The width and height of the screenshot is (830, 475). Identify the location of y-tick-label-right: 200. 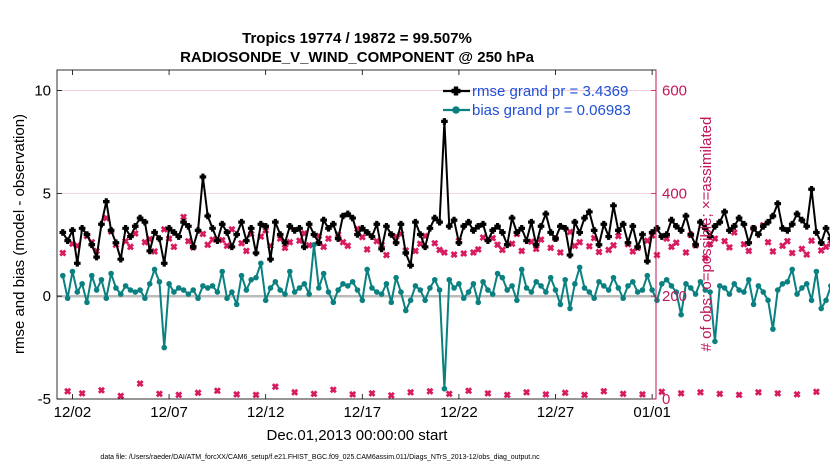
(674, 296).